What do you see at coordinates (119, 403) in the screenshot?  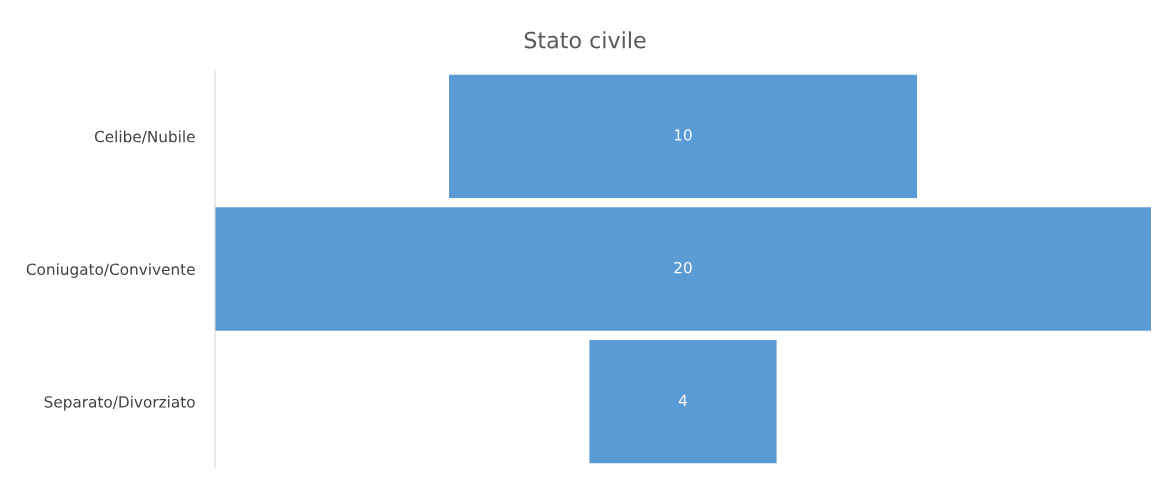 I see `category-label: Separato/Divorziato` at bounding box center [119, 403].